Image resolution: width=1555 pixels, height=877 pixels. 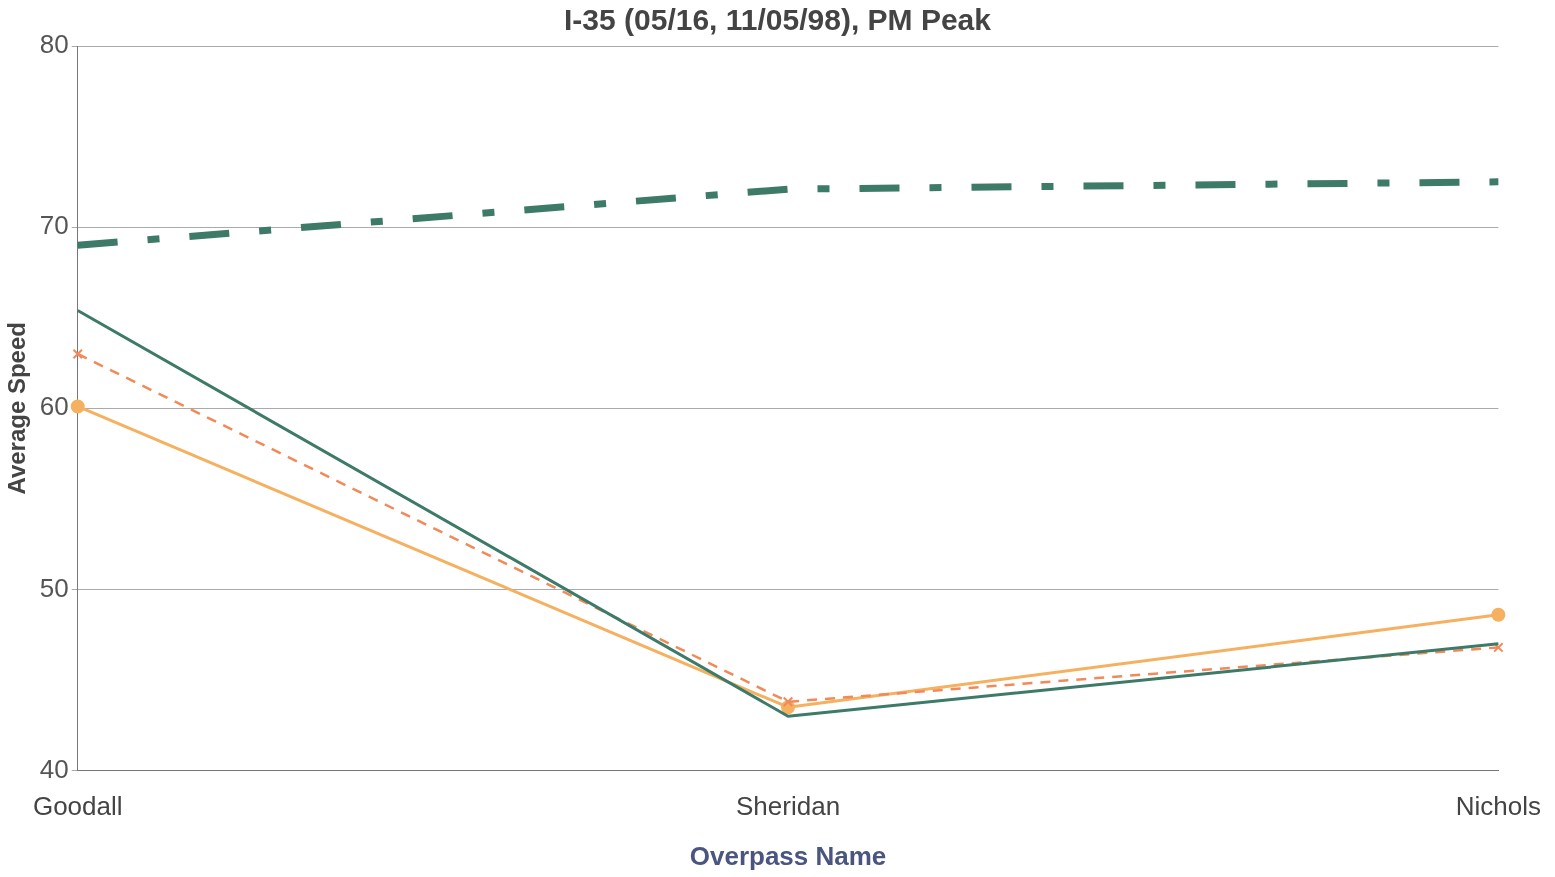 I want to click on x-tick-label: Nichols, so click(x=1498, y=806).